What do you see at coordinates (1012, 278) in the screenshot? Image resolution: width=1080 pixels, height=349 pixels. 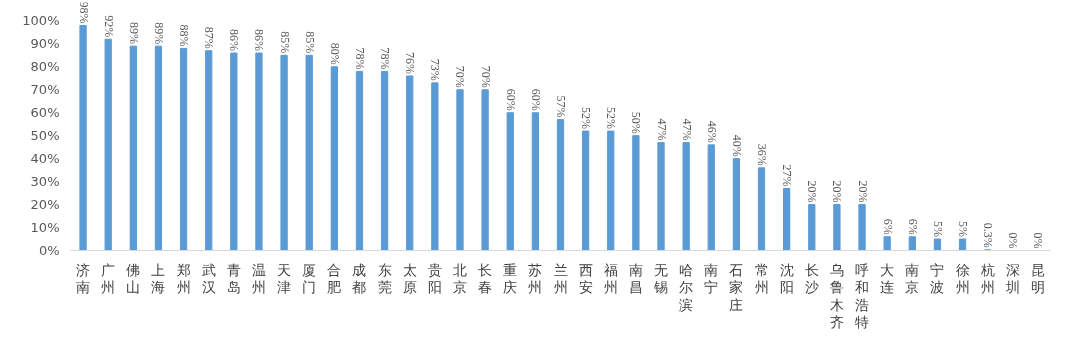 I see `x-tick-label: 深圳` at bounding box center [1012, 278].